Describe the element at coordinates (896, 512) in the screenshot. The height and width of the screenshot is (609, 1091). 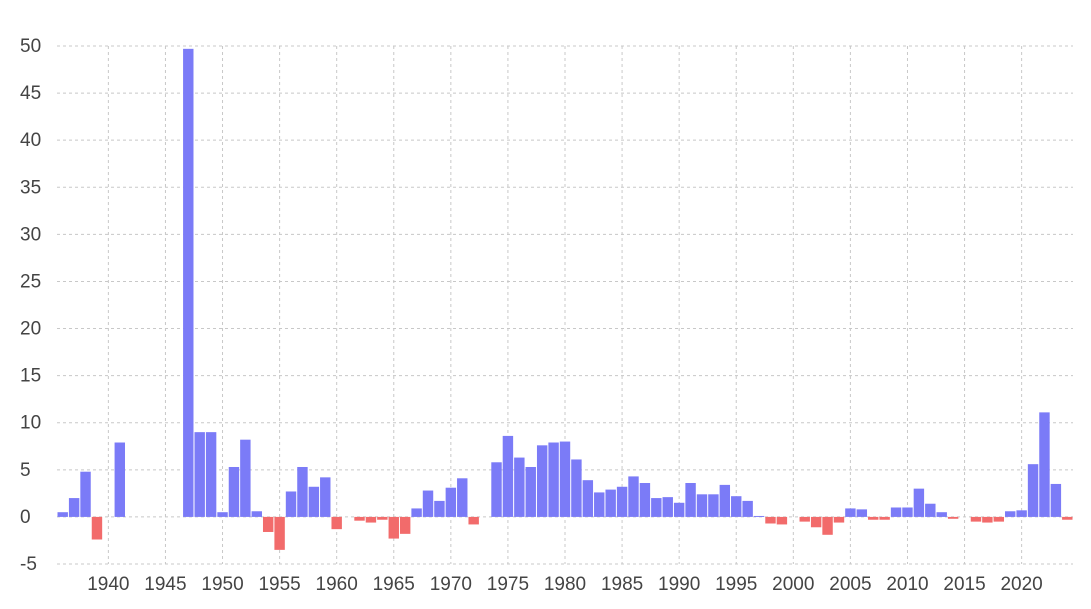
I see `bar-2009` at that location.